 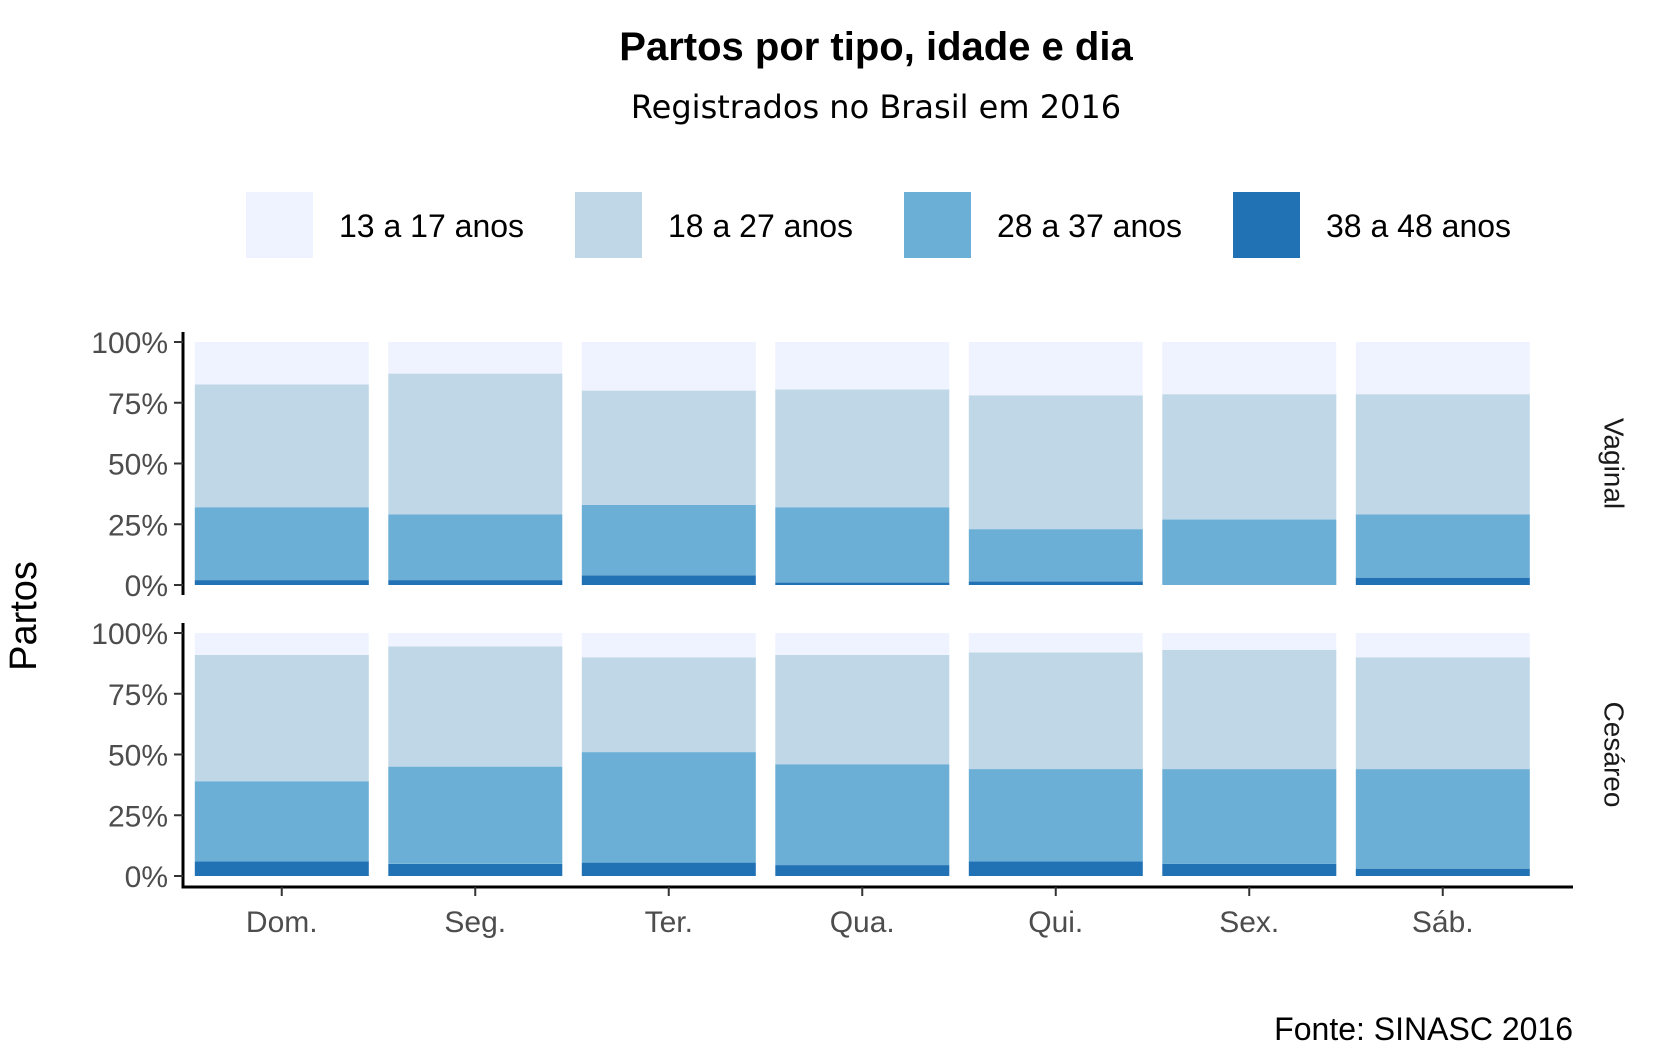 I want to click on y-tick-label-2-5: 100%, so click(x=129, y=634).